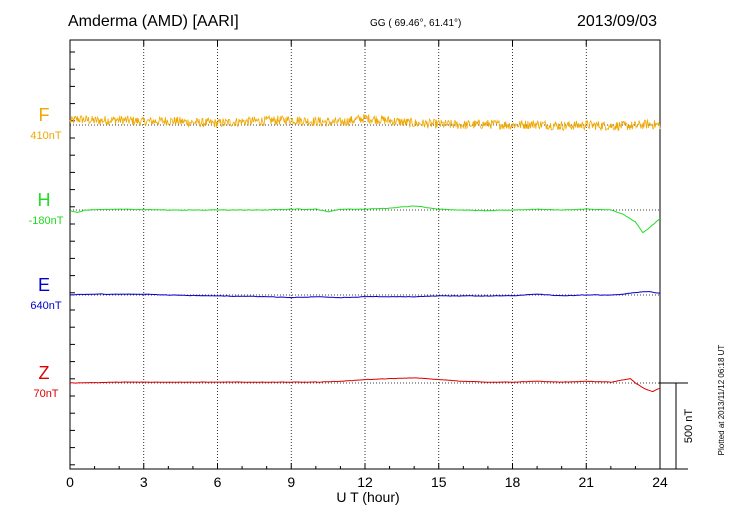 The width and height of the screenshot is (730, 520). Describe the element at coordinates (144, 482) in the screenshot. I see `x-tick-label: 3` at that location.